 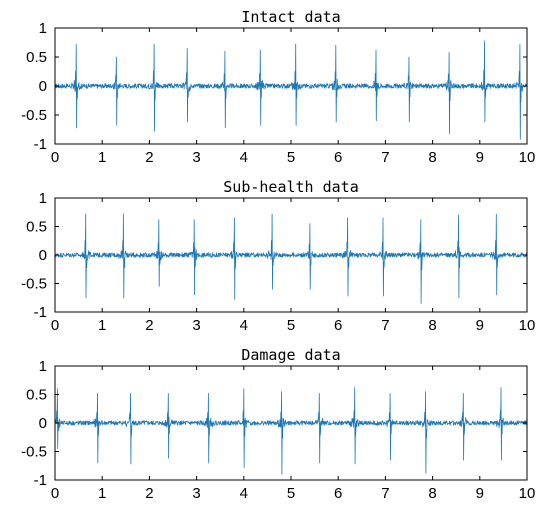 What do you see at coordinates (290, 187) in the screenshot?
I see `subplot-title: Sub-health data` at bounding box center [290, 187].